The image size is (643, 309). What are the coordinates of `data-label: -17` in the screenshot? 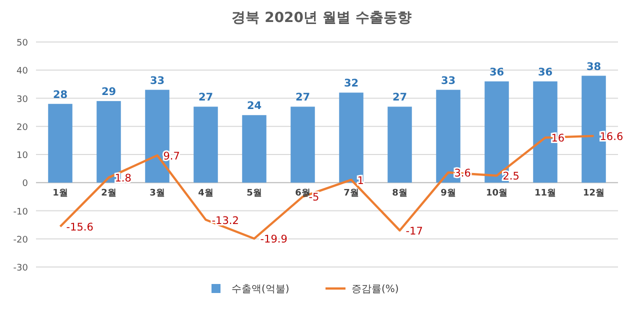 It's located at (414, 231).